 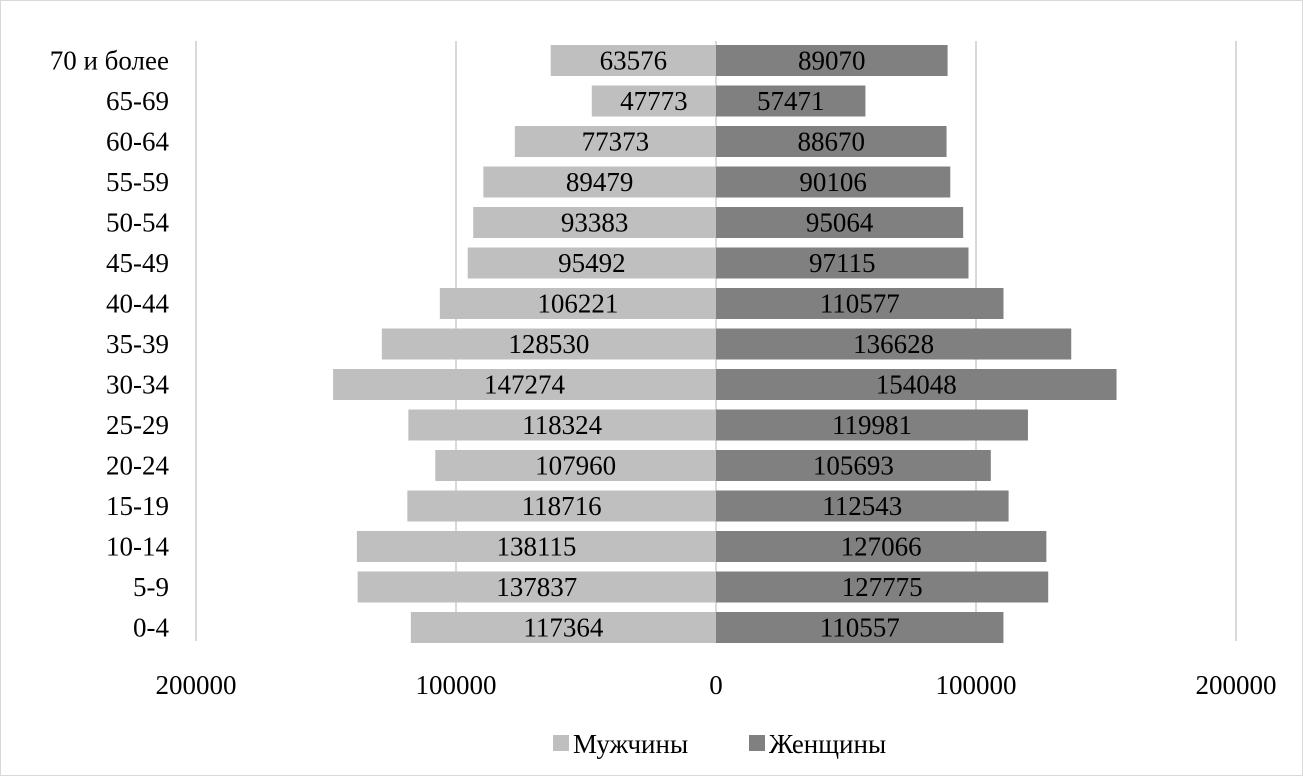 I want to click on data-label-female: 90106, so click(x=833, y=182).